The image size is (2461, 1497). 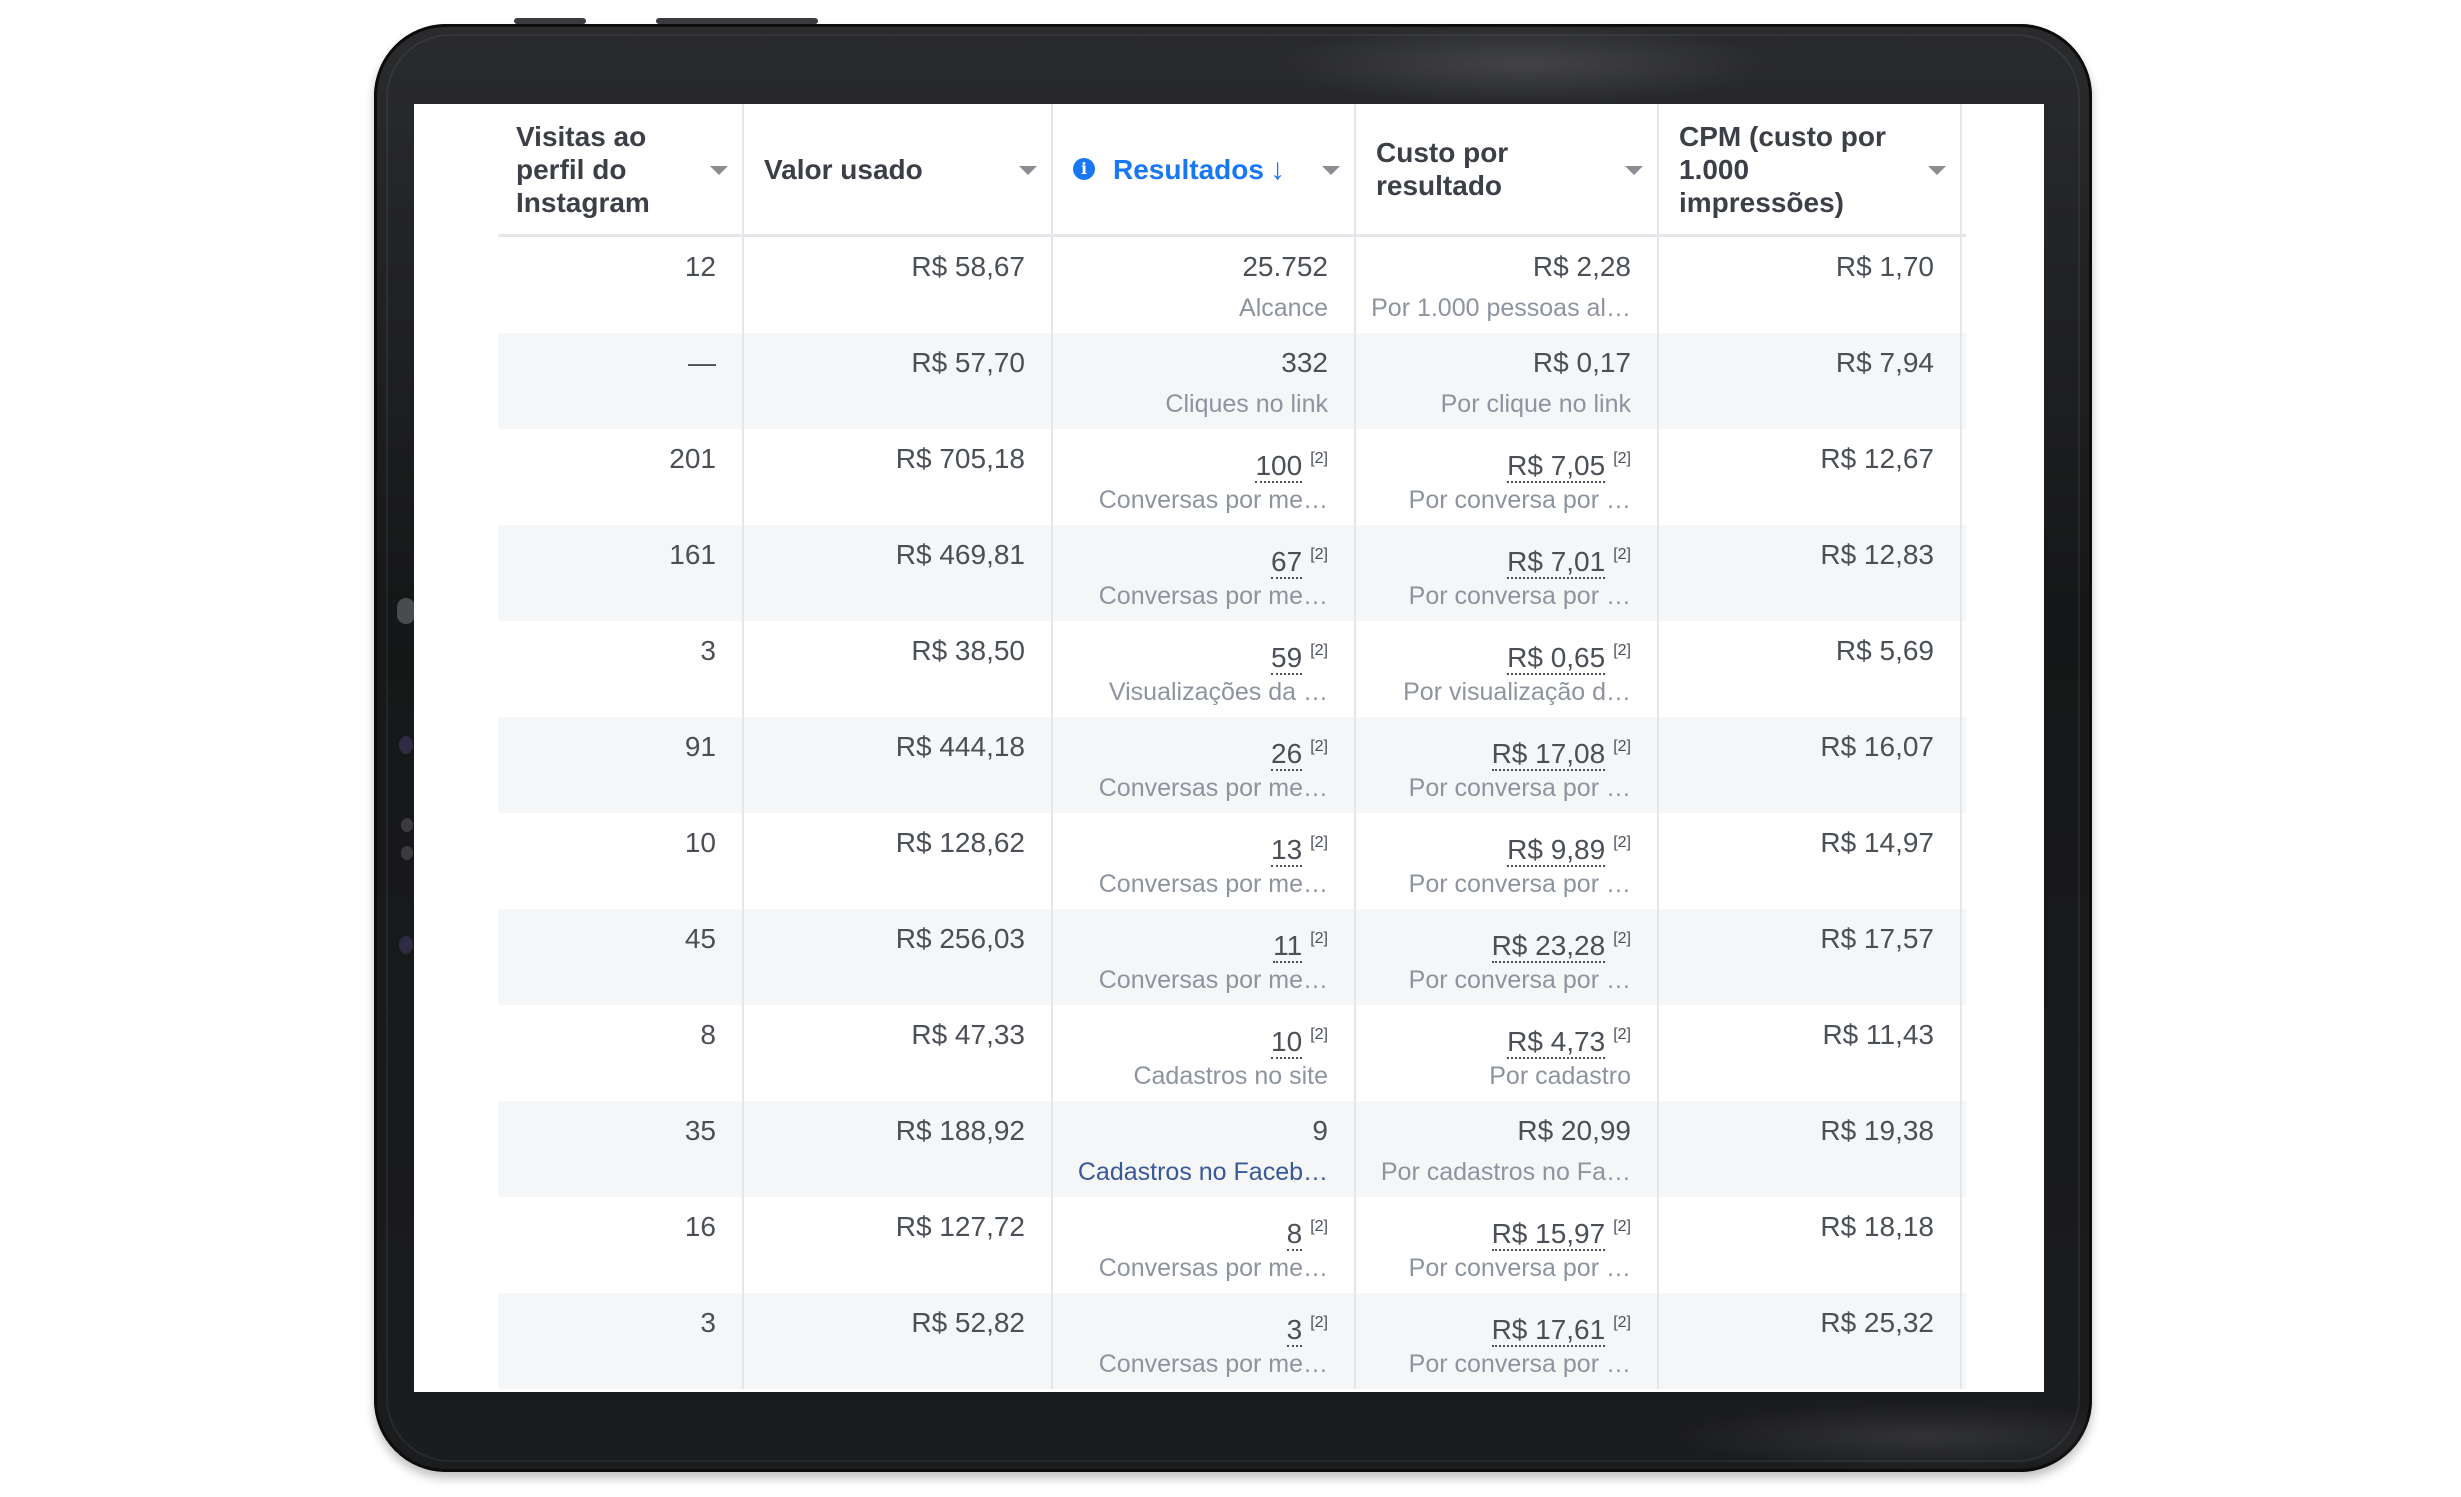 I want to click on custo-main: R$ 4,73 [2], so click(x=1493, y=1038).